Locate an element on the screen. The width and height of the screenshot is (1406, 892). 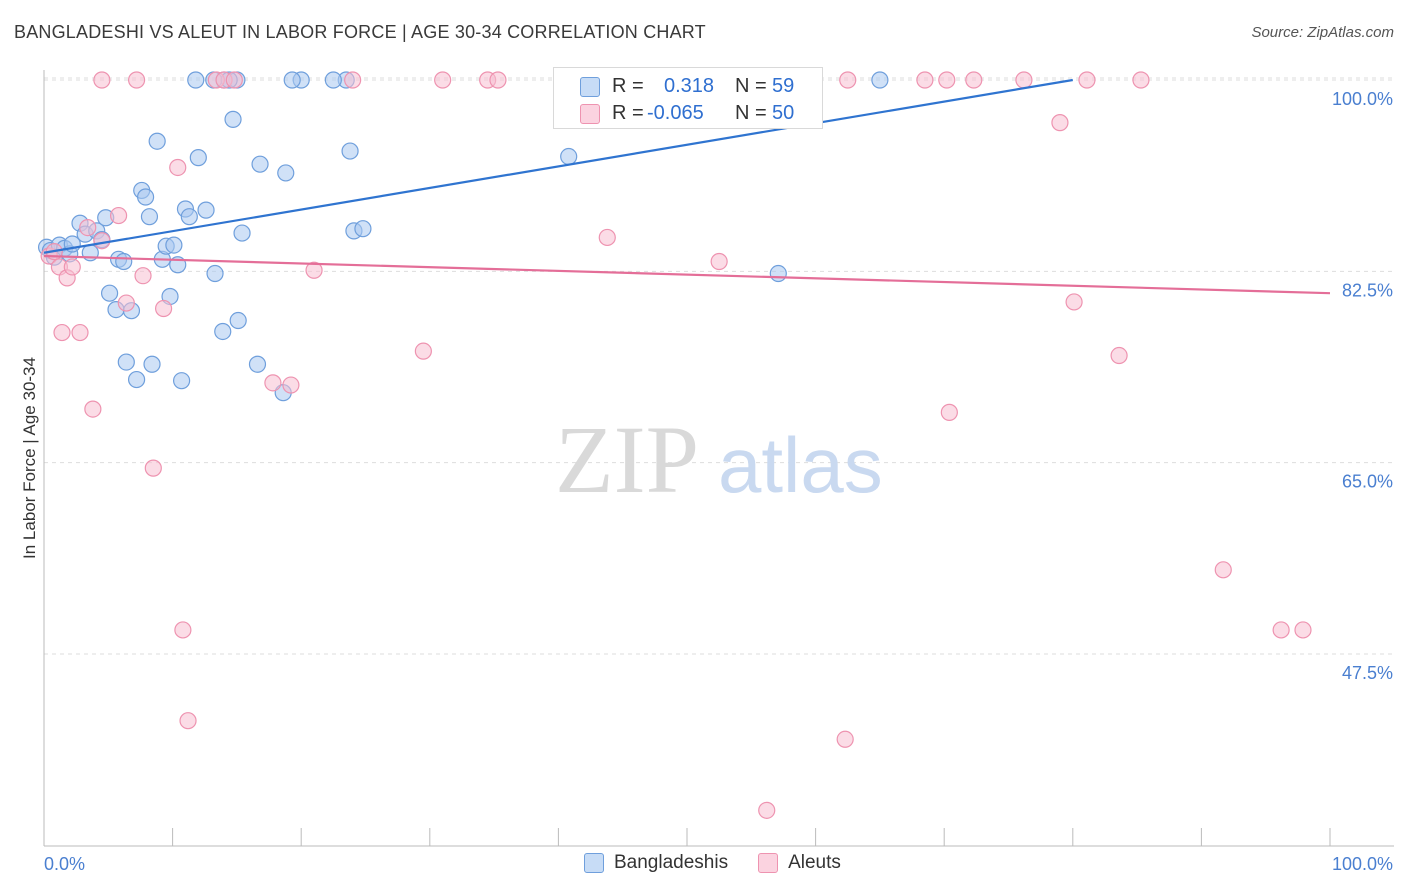
stats-legend-box: R = 0.318 N = 59 R = -0.065 N = 50 is located at coordinates (688, 98).